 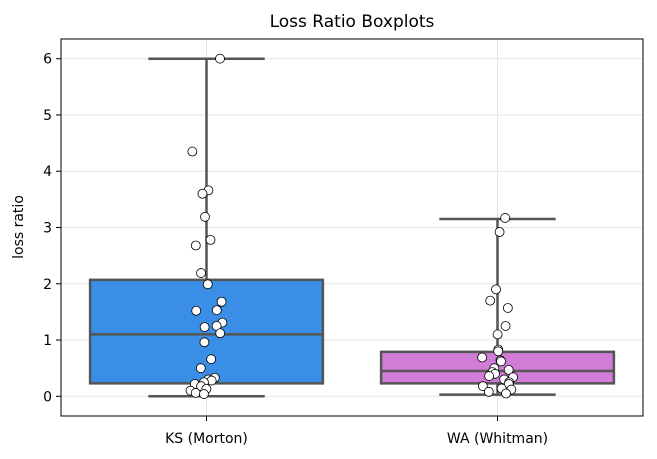 What do you see at coordinates (19, 227) in the screenshot?
I see `y-axis-label: loss ratio` at bounding box center [19, 227].